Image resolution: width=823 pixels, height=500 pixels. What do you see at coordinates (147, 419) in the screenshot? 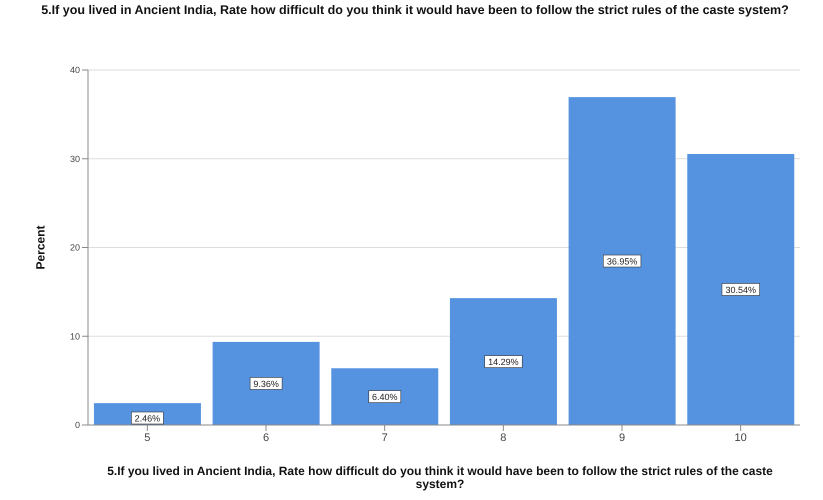
I see `data-label: 2.46%` at bounding box center [147, 419].